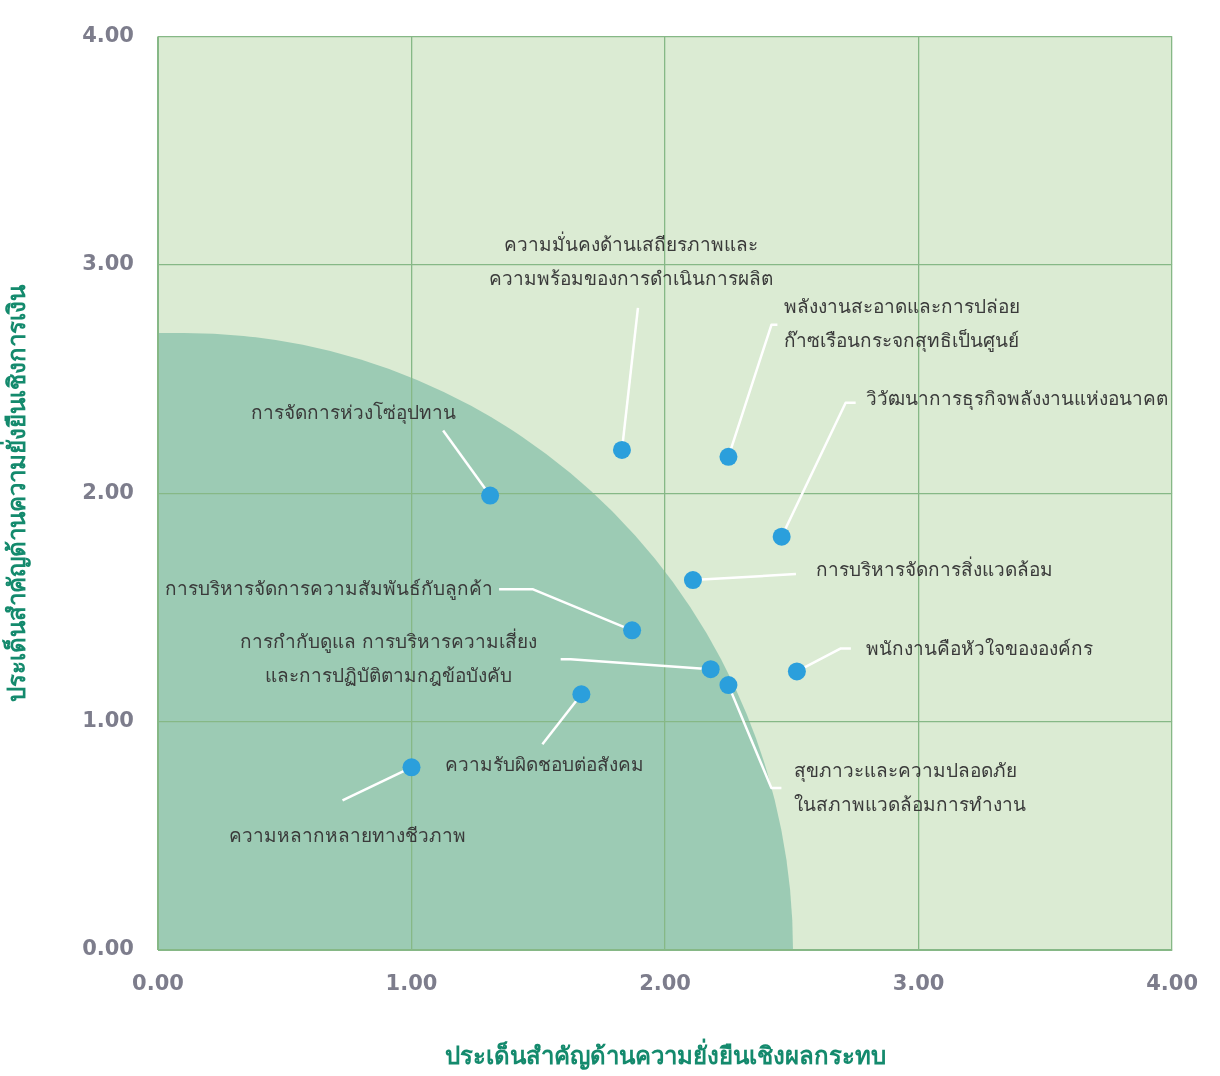 This screenshot has width=1220, height=1076. I want to click on y-tick-label: 1.00, so click(108, 720).